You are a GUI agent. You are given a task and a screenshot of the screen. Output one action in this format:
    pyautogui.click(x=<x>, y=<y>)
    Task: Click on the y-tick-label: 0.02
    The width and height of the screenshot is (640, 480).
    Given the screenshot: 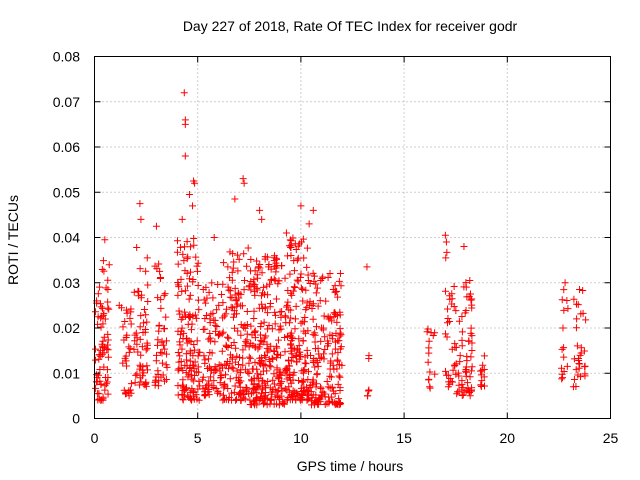 What is the action you would take?
    pyautogui.click(x=66, y=328)
    